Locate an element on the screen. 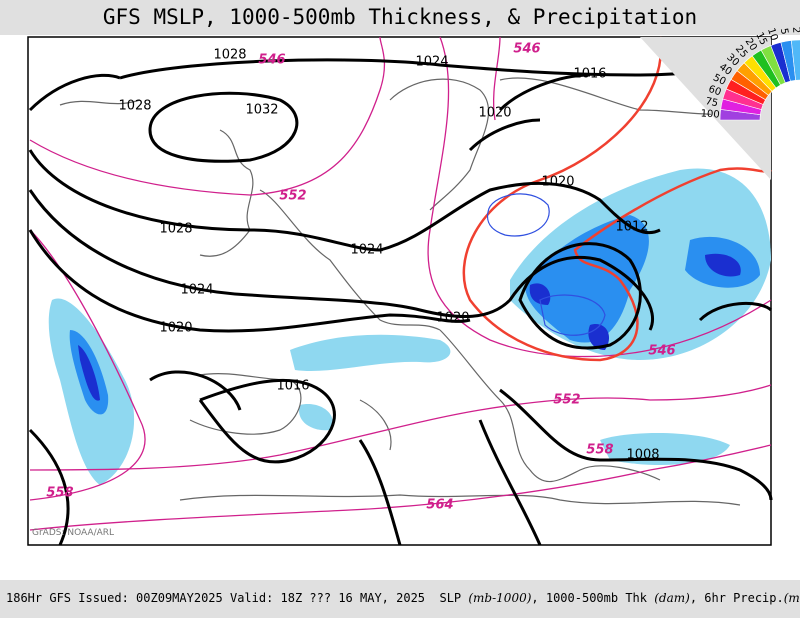 This screenshot has width=800, height=618. credit: GrADS: NOAA/ARL is located at coordinates (73, 533).